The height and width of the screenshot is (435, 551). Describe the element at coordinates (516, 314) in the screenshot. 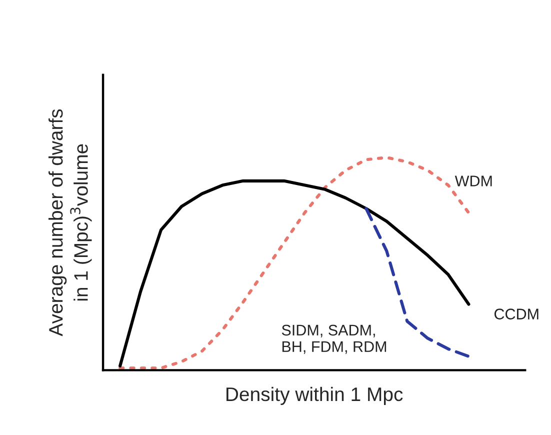

I see `series-label: CCDM` at that location.